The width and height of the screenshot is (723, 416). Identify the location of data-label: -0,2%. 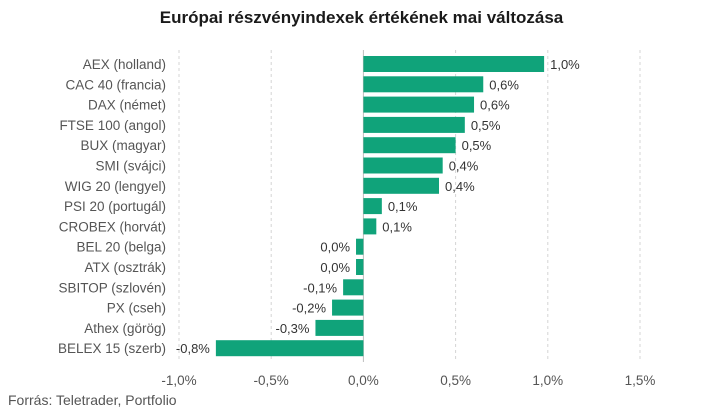
(309, 308).